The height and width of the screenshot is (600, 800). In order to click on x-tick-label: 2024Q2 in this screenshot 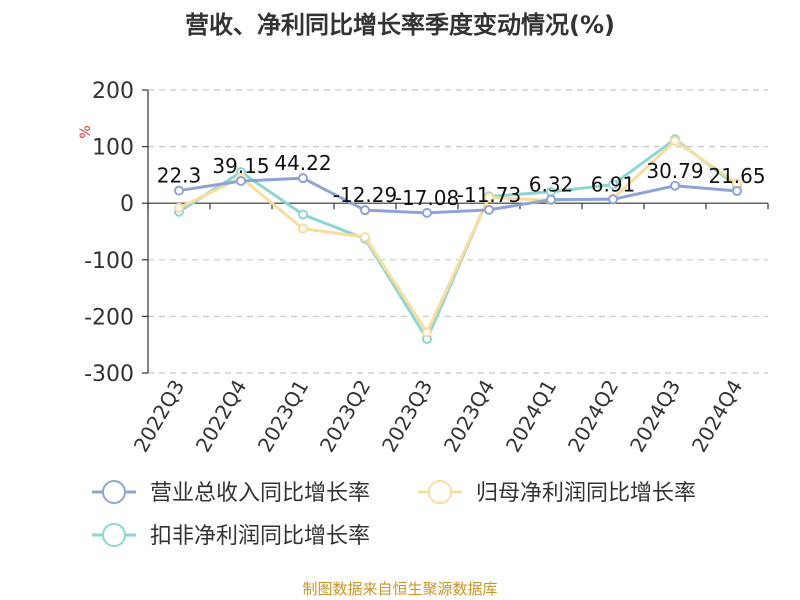, I will do `click(593, 416)`.